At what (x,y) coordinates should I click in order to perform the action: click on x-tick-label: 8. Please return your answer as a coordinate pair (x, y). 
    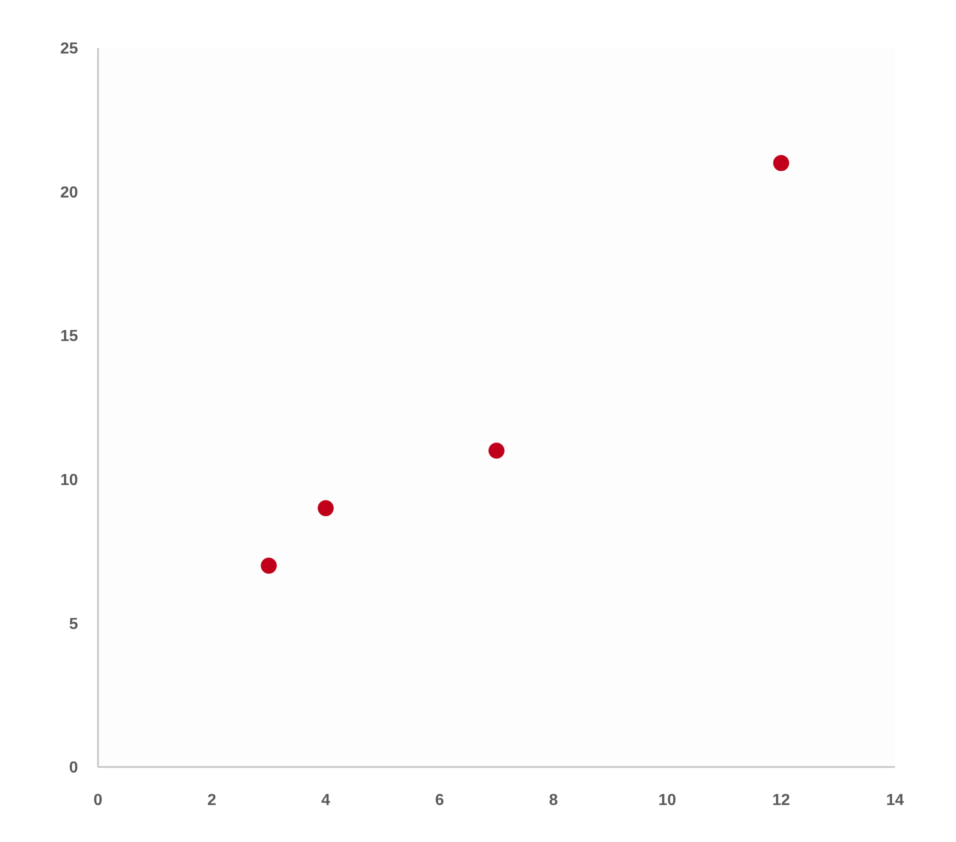
    Looking at the image, I should click on (553, 800).